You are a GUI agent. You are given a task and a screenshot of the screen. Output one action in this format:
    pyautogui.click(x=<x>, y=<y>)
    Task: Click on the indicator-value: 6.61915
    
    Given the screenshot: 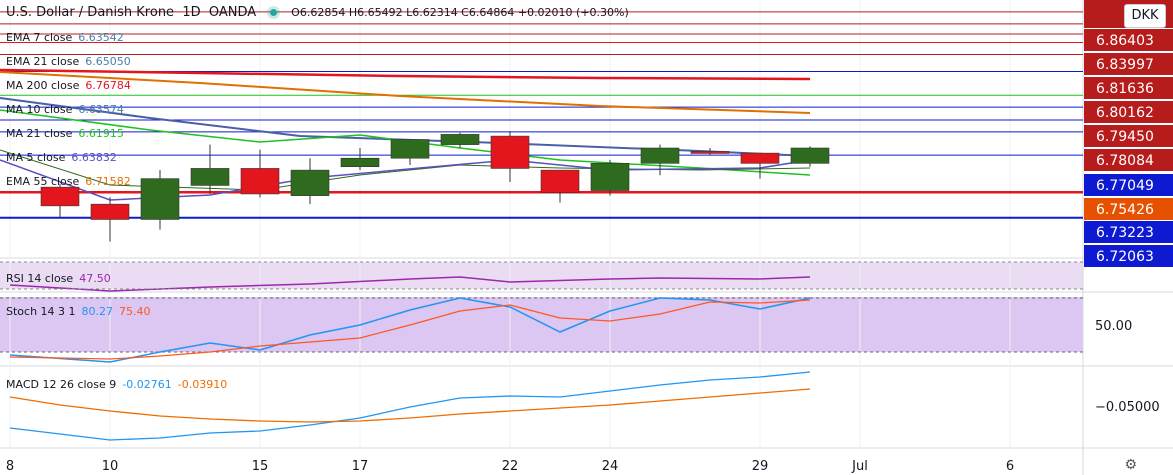 What is the action you would take?
    pyautogui.click(x=101, y=133)
    